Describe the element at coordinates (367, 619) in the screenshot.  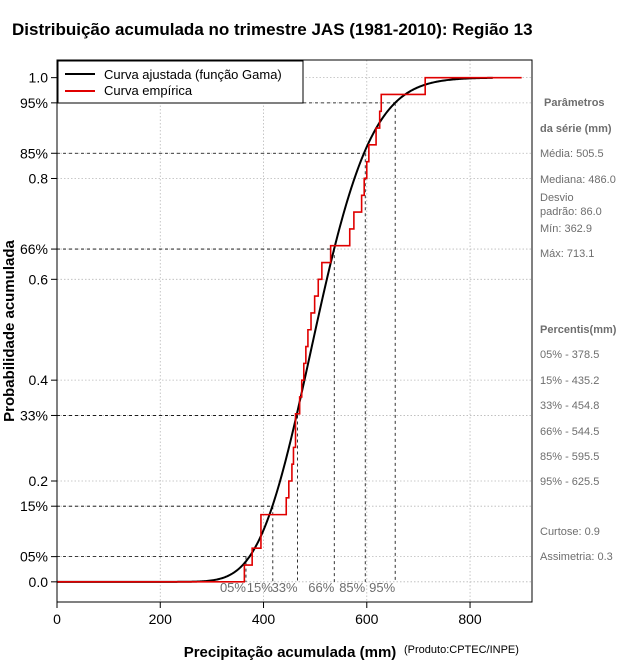
I see `x-tick-label-3: 600` at that location.